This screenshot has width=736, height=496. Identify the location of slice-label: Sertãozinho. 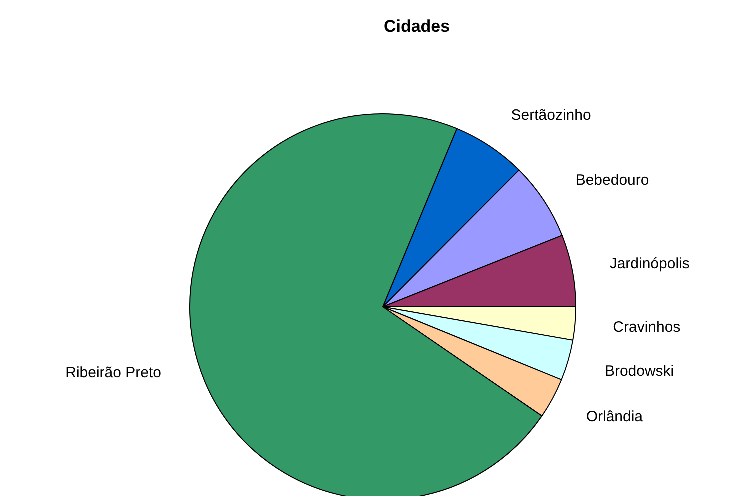
(551, 115).